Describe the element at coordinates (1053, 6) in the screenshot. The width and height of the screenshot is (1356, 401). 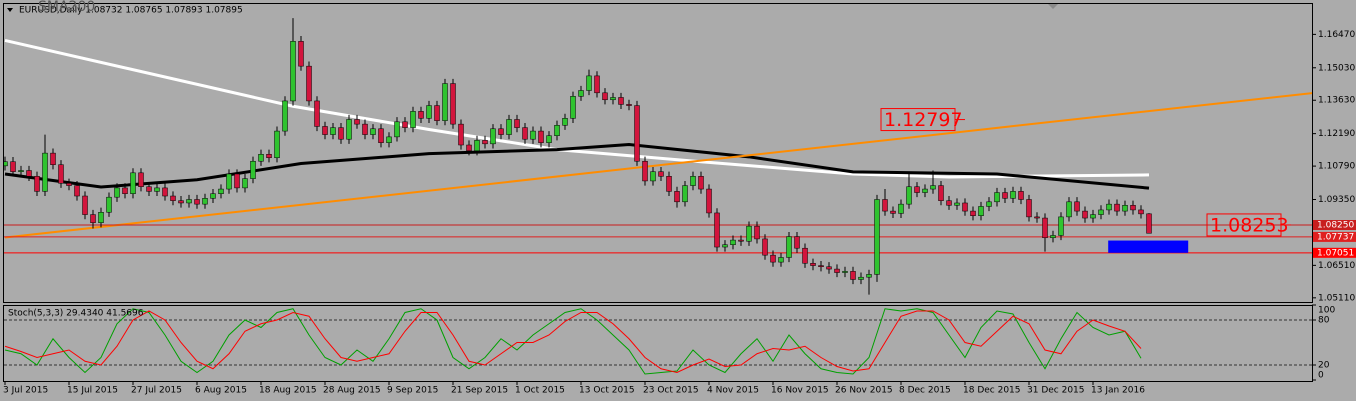
I see `shift-marker` at that location.